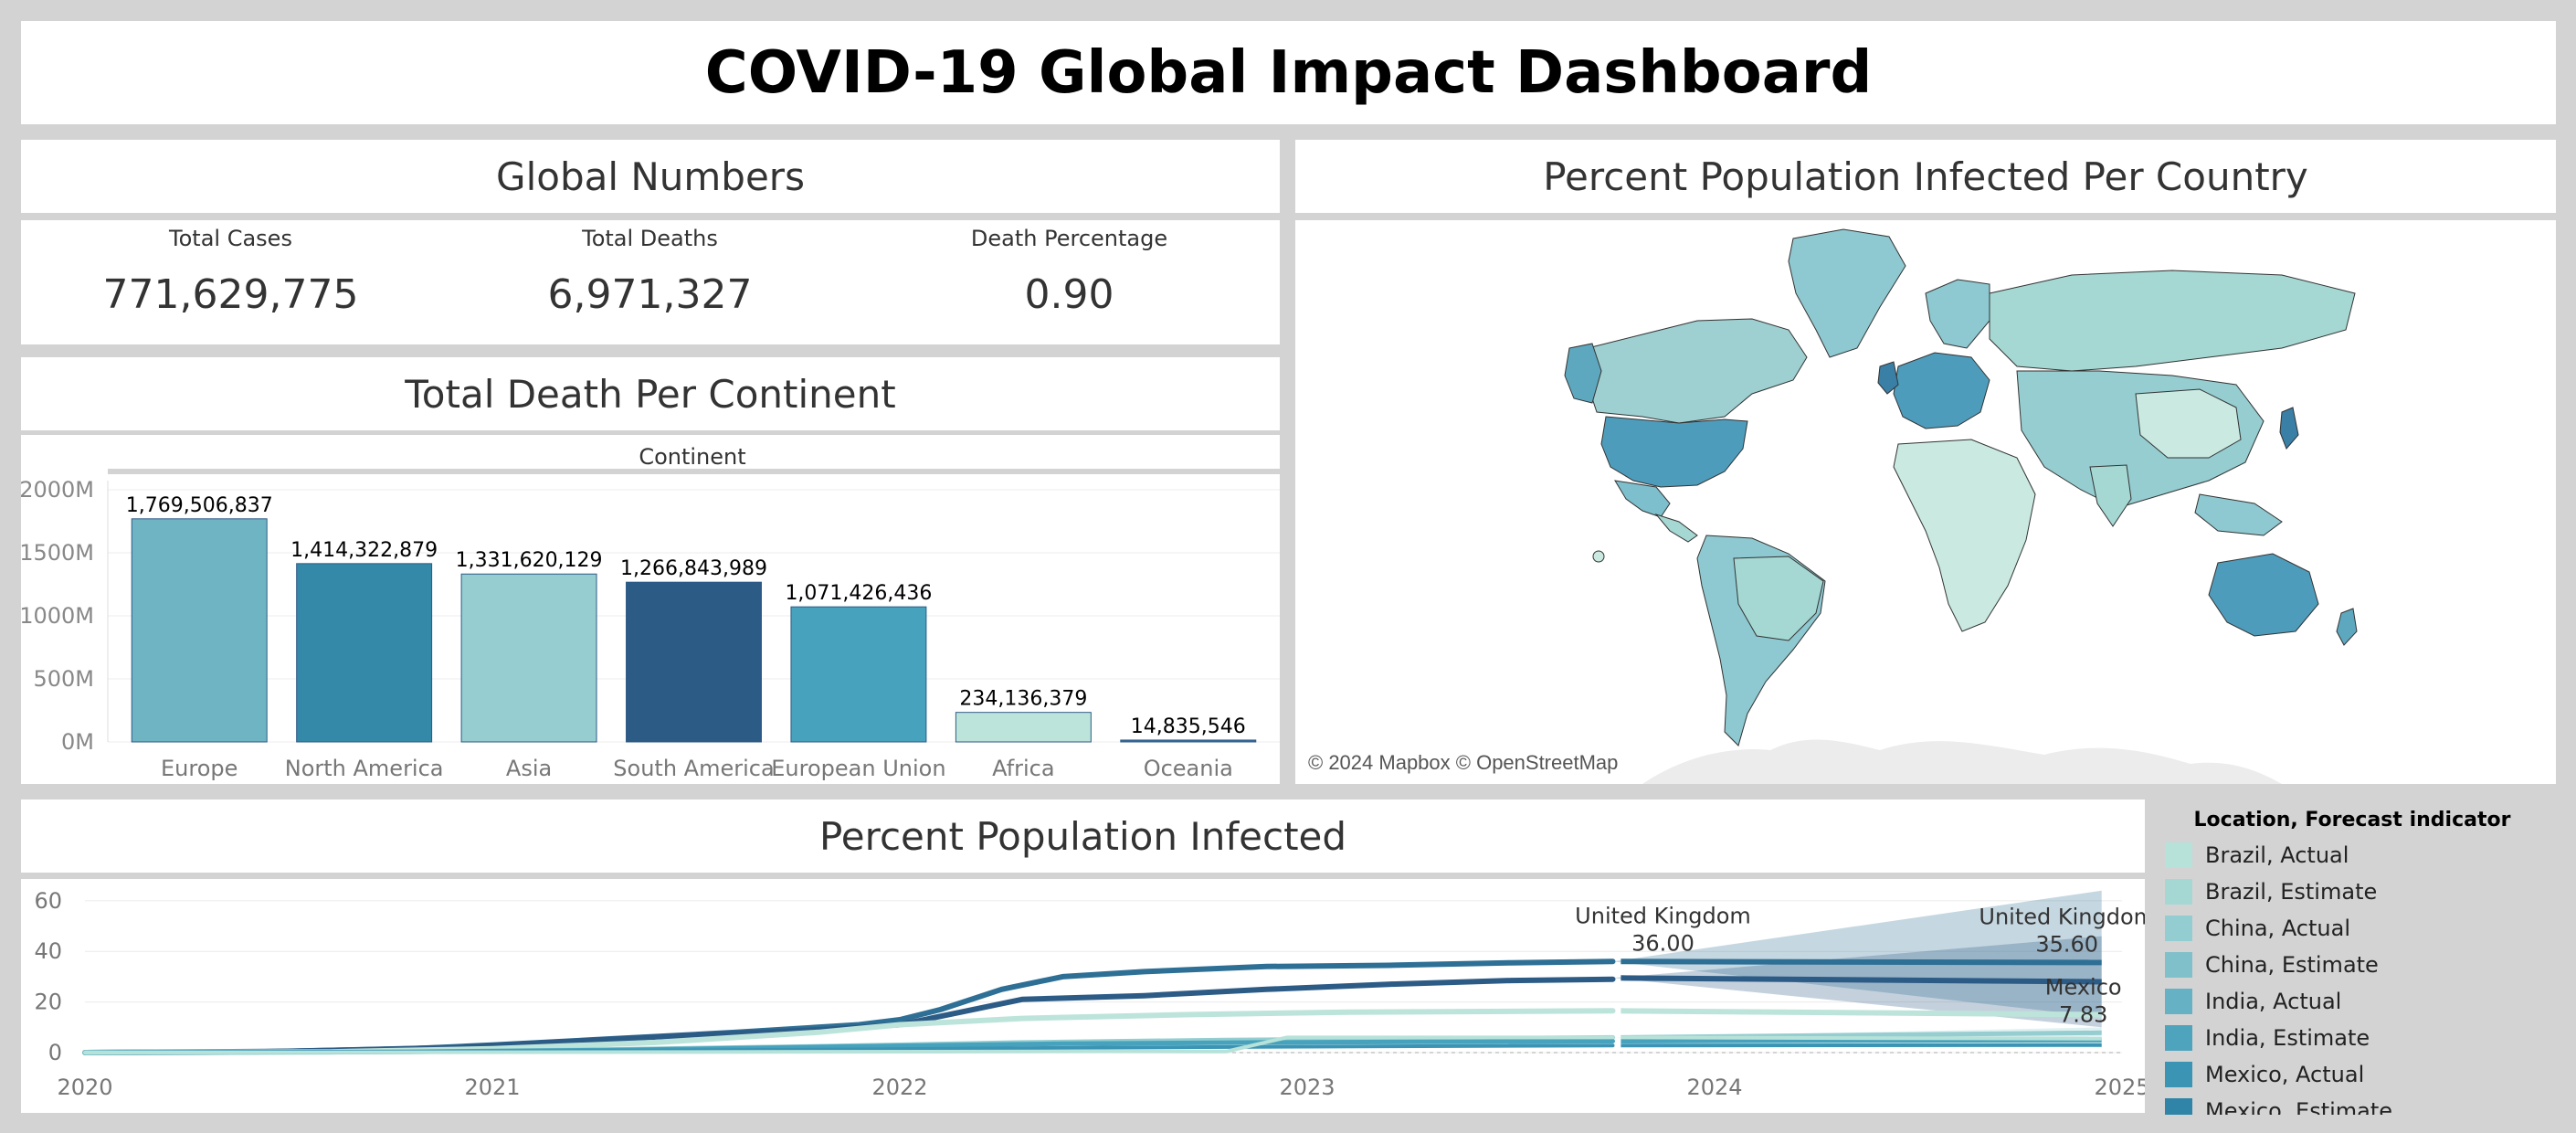 The width and height of the screenshot is (2576, 1133). What do you see at coordinates (1962, 762) in the screenshot?
I see `map-region-antarctica` at bounding box center [1962, 762].